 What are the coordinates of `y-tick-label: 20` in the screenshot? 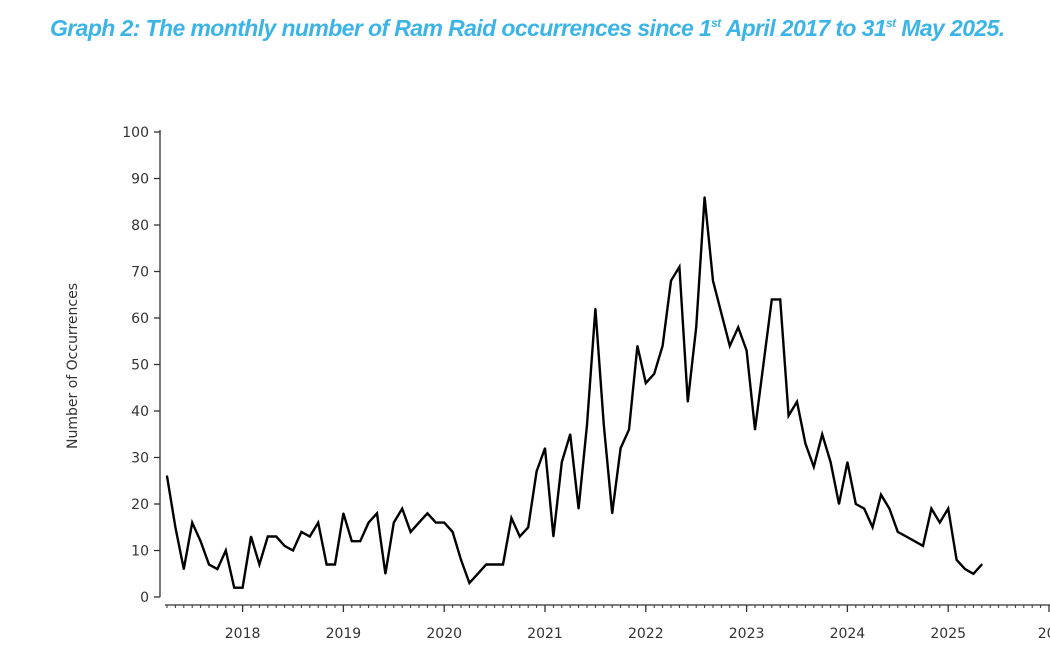 It's located at (140, 505).